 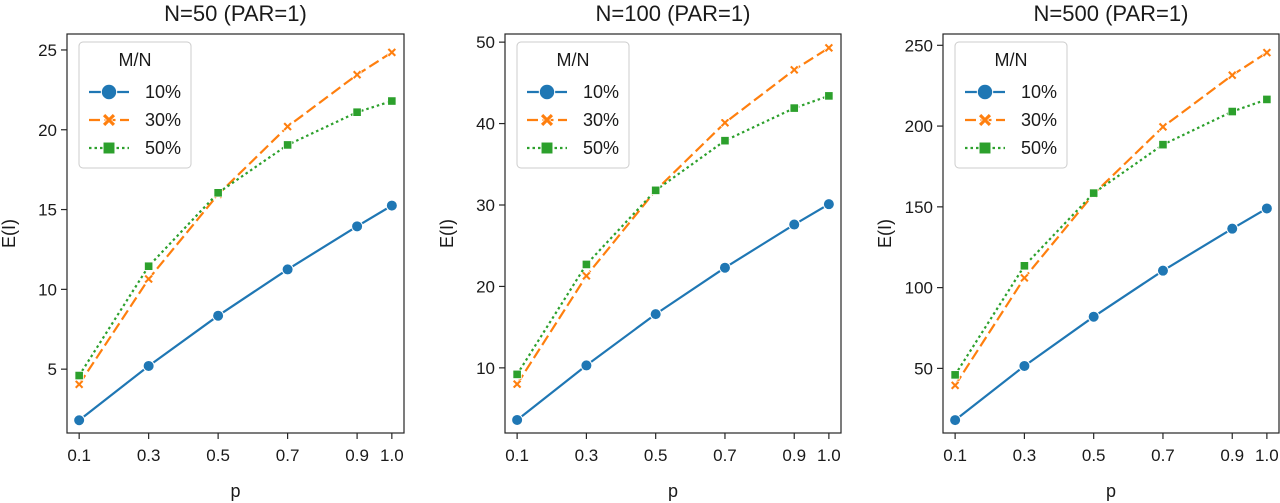 What do you see at coordinates (573, 105) in the screenshot?
I see `legend-box` at bounding box center [573, 105].